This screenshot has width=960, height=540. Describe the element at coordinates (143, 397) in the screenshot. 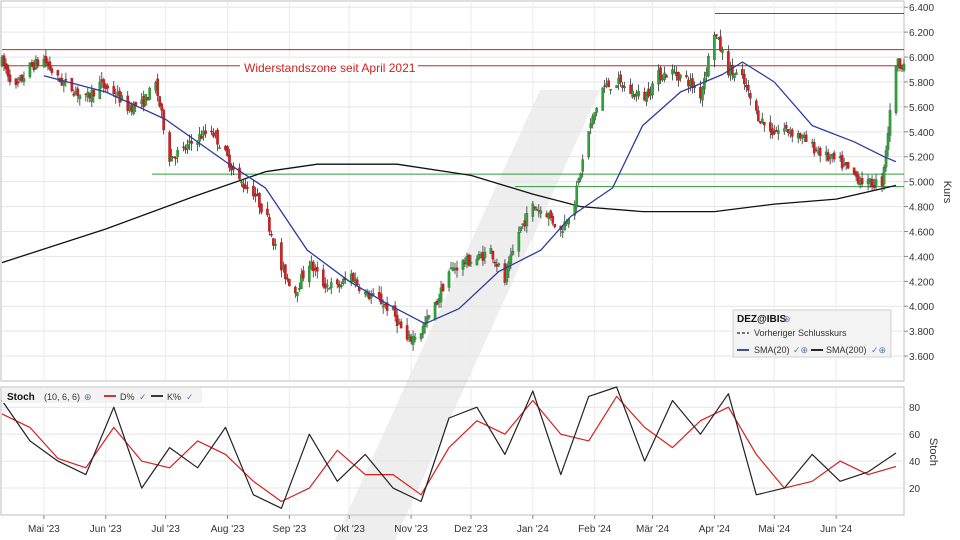

I see `d-check-icon: ✓` at that location.